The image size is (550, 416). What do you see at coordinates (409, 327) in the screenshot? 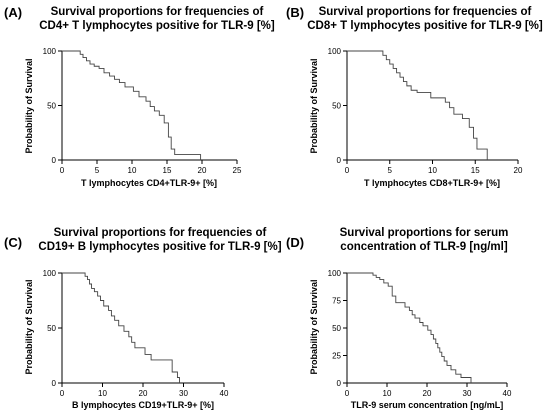
I see `panel-d-survival-curve` at bounding box center [409, 327].